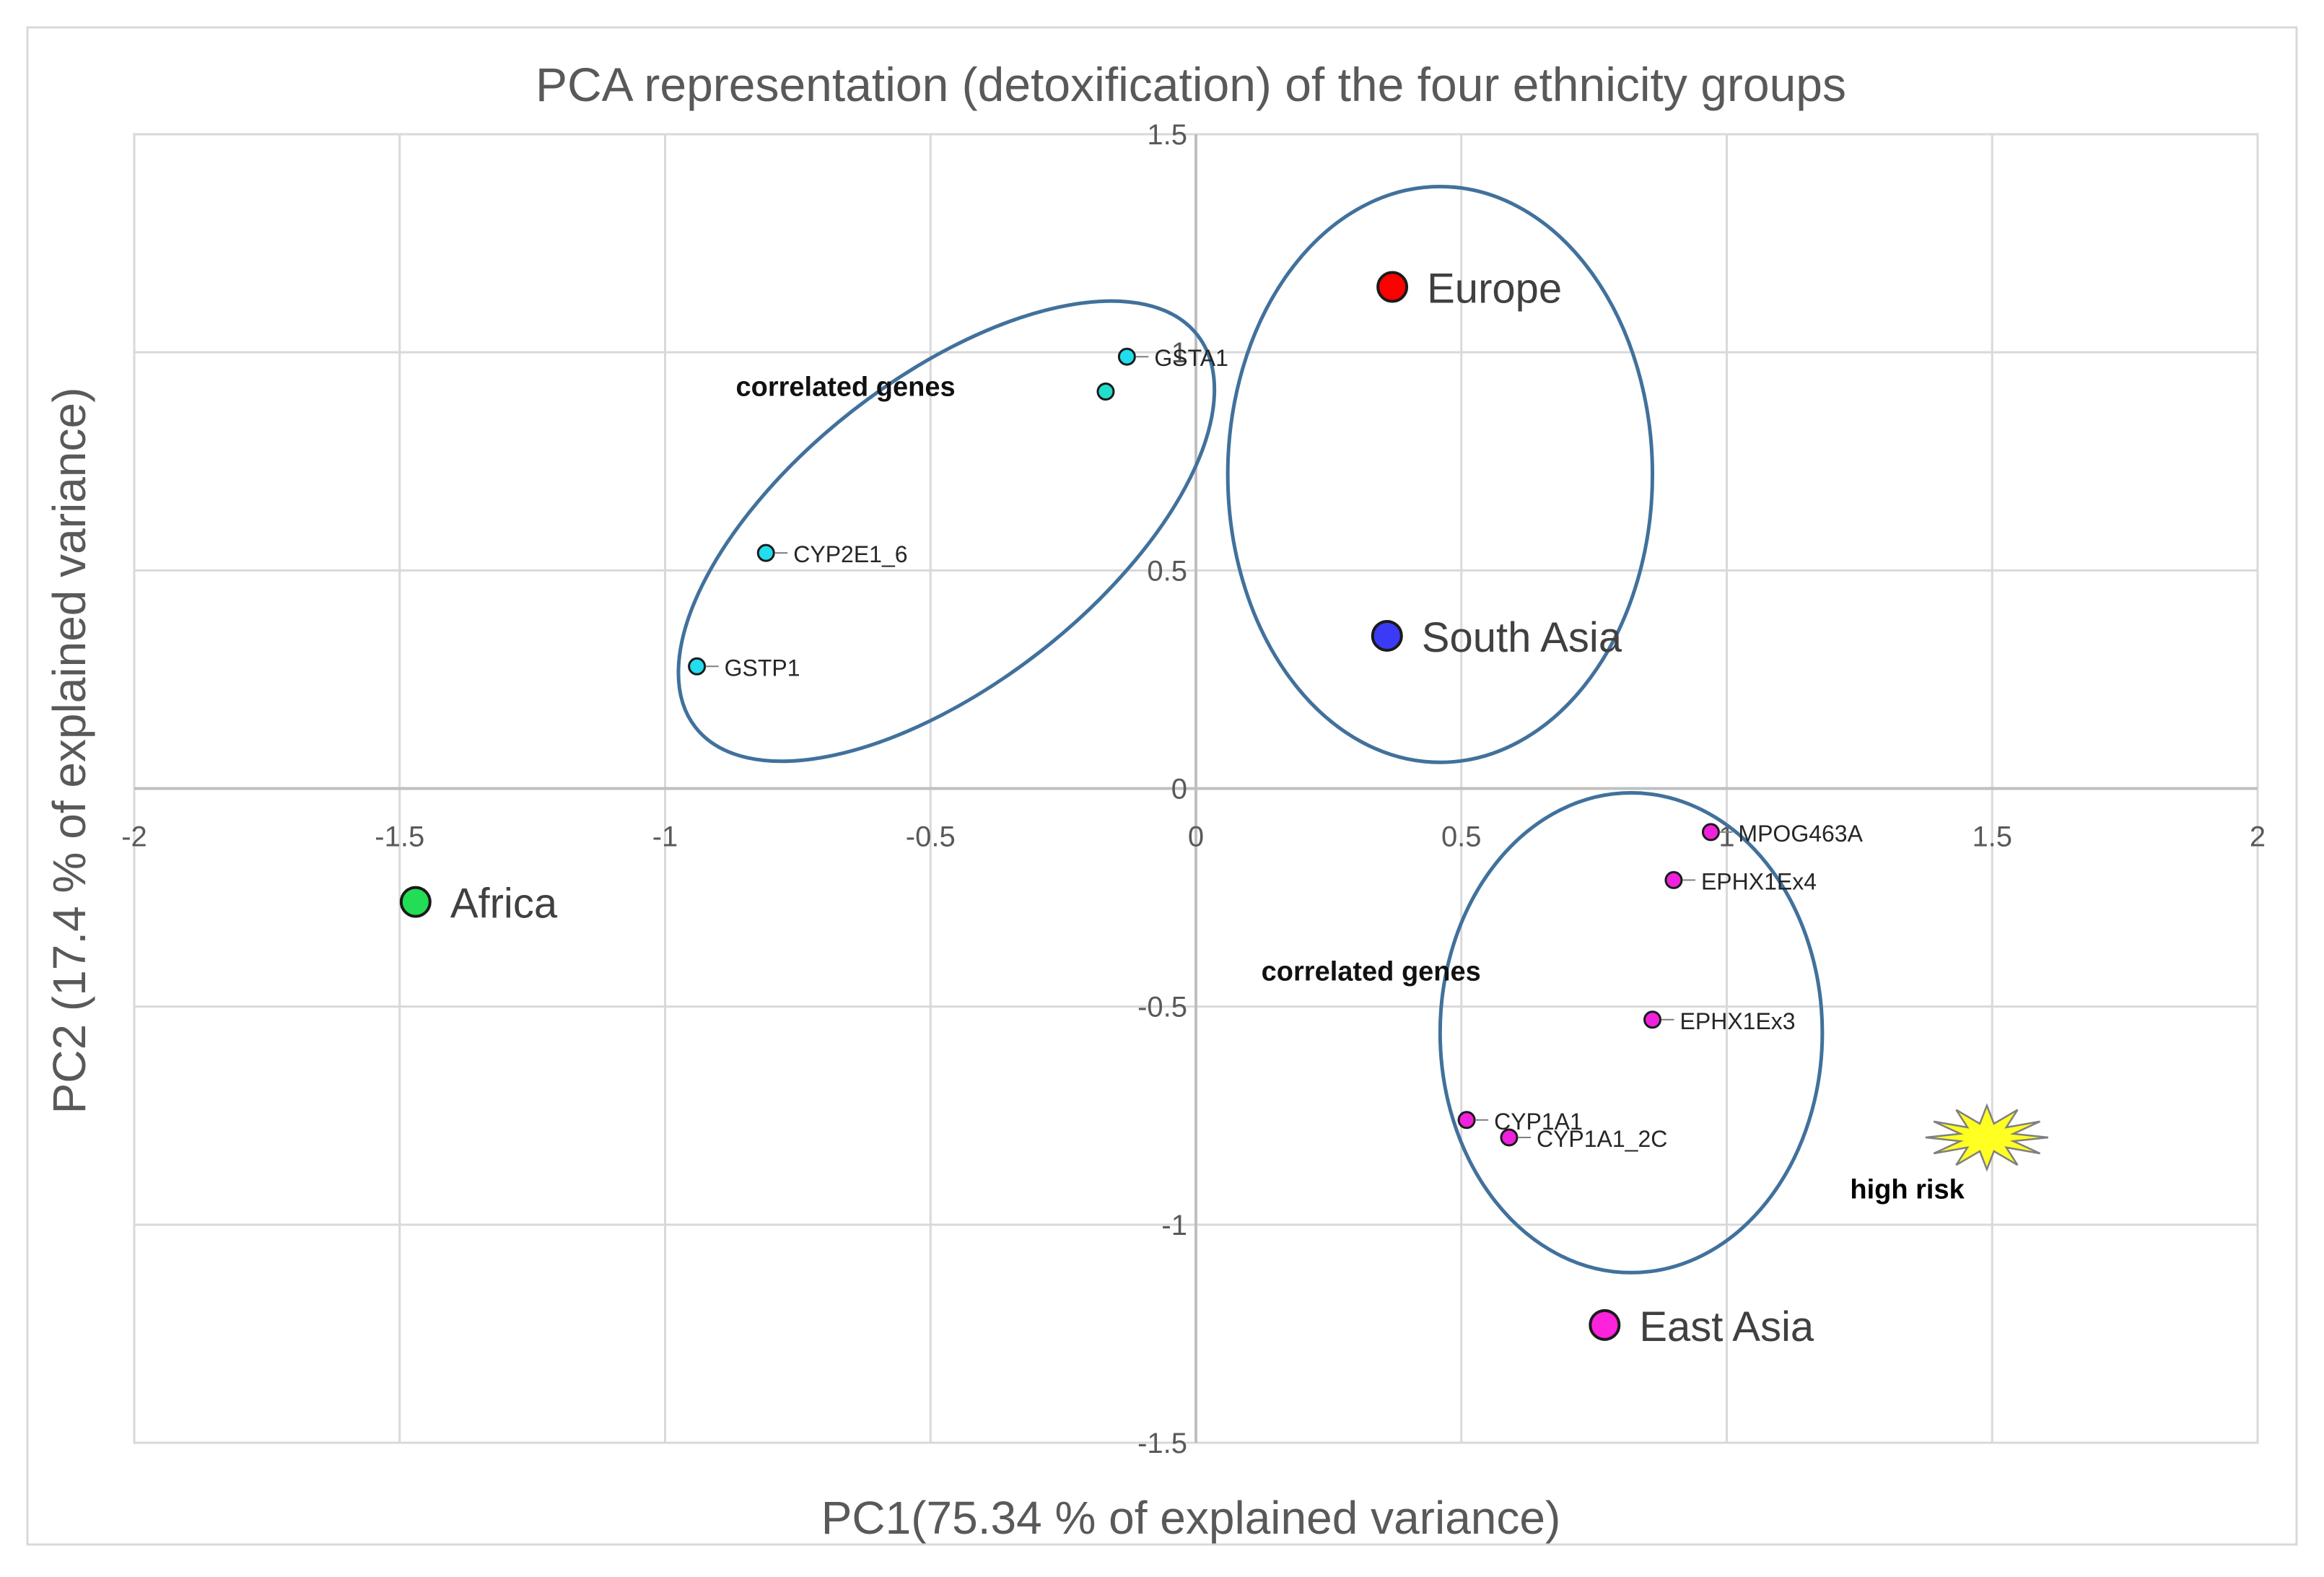 This screenshot has height=1577, width=2324. I want to click on annotations: high risk, so click(1949, 1154).